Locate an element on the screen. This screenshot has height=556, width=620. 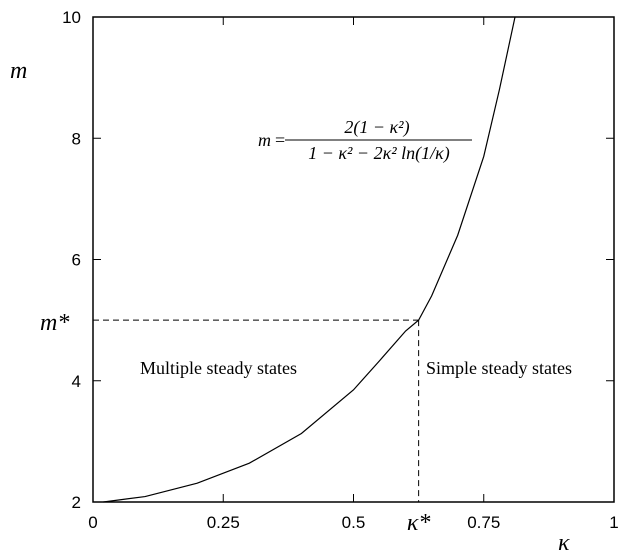
formula-numerator: 2(1 − κ²) is located at coordinates (376, 127).